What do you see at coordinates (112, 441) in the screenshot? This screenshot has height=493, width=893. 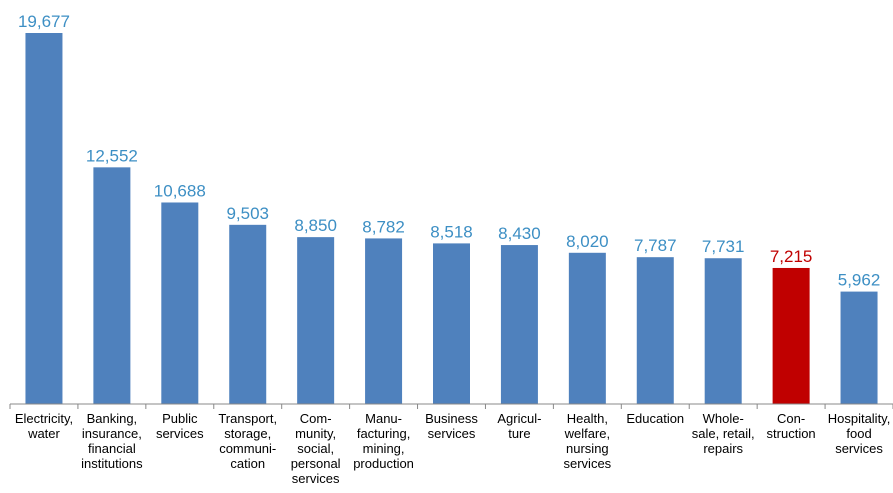 I see `category-label: Banking, insurance, financial institutions` at bounding box center [112, 441].